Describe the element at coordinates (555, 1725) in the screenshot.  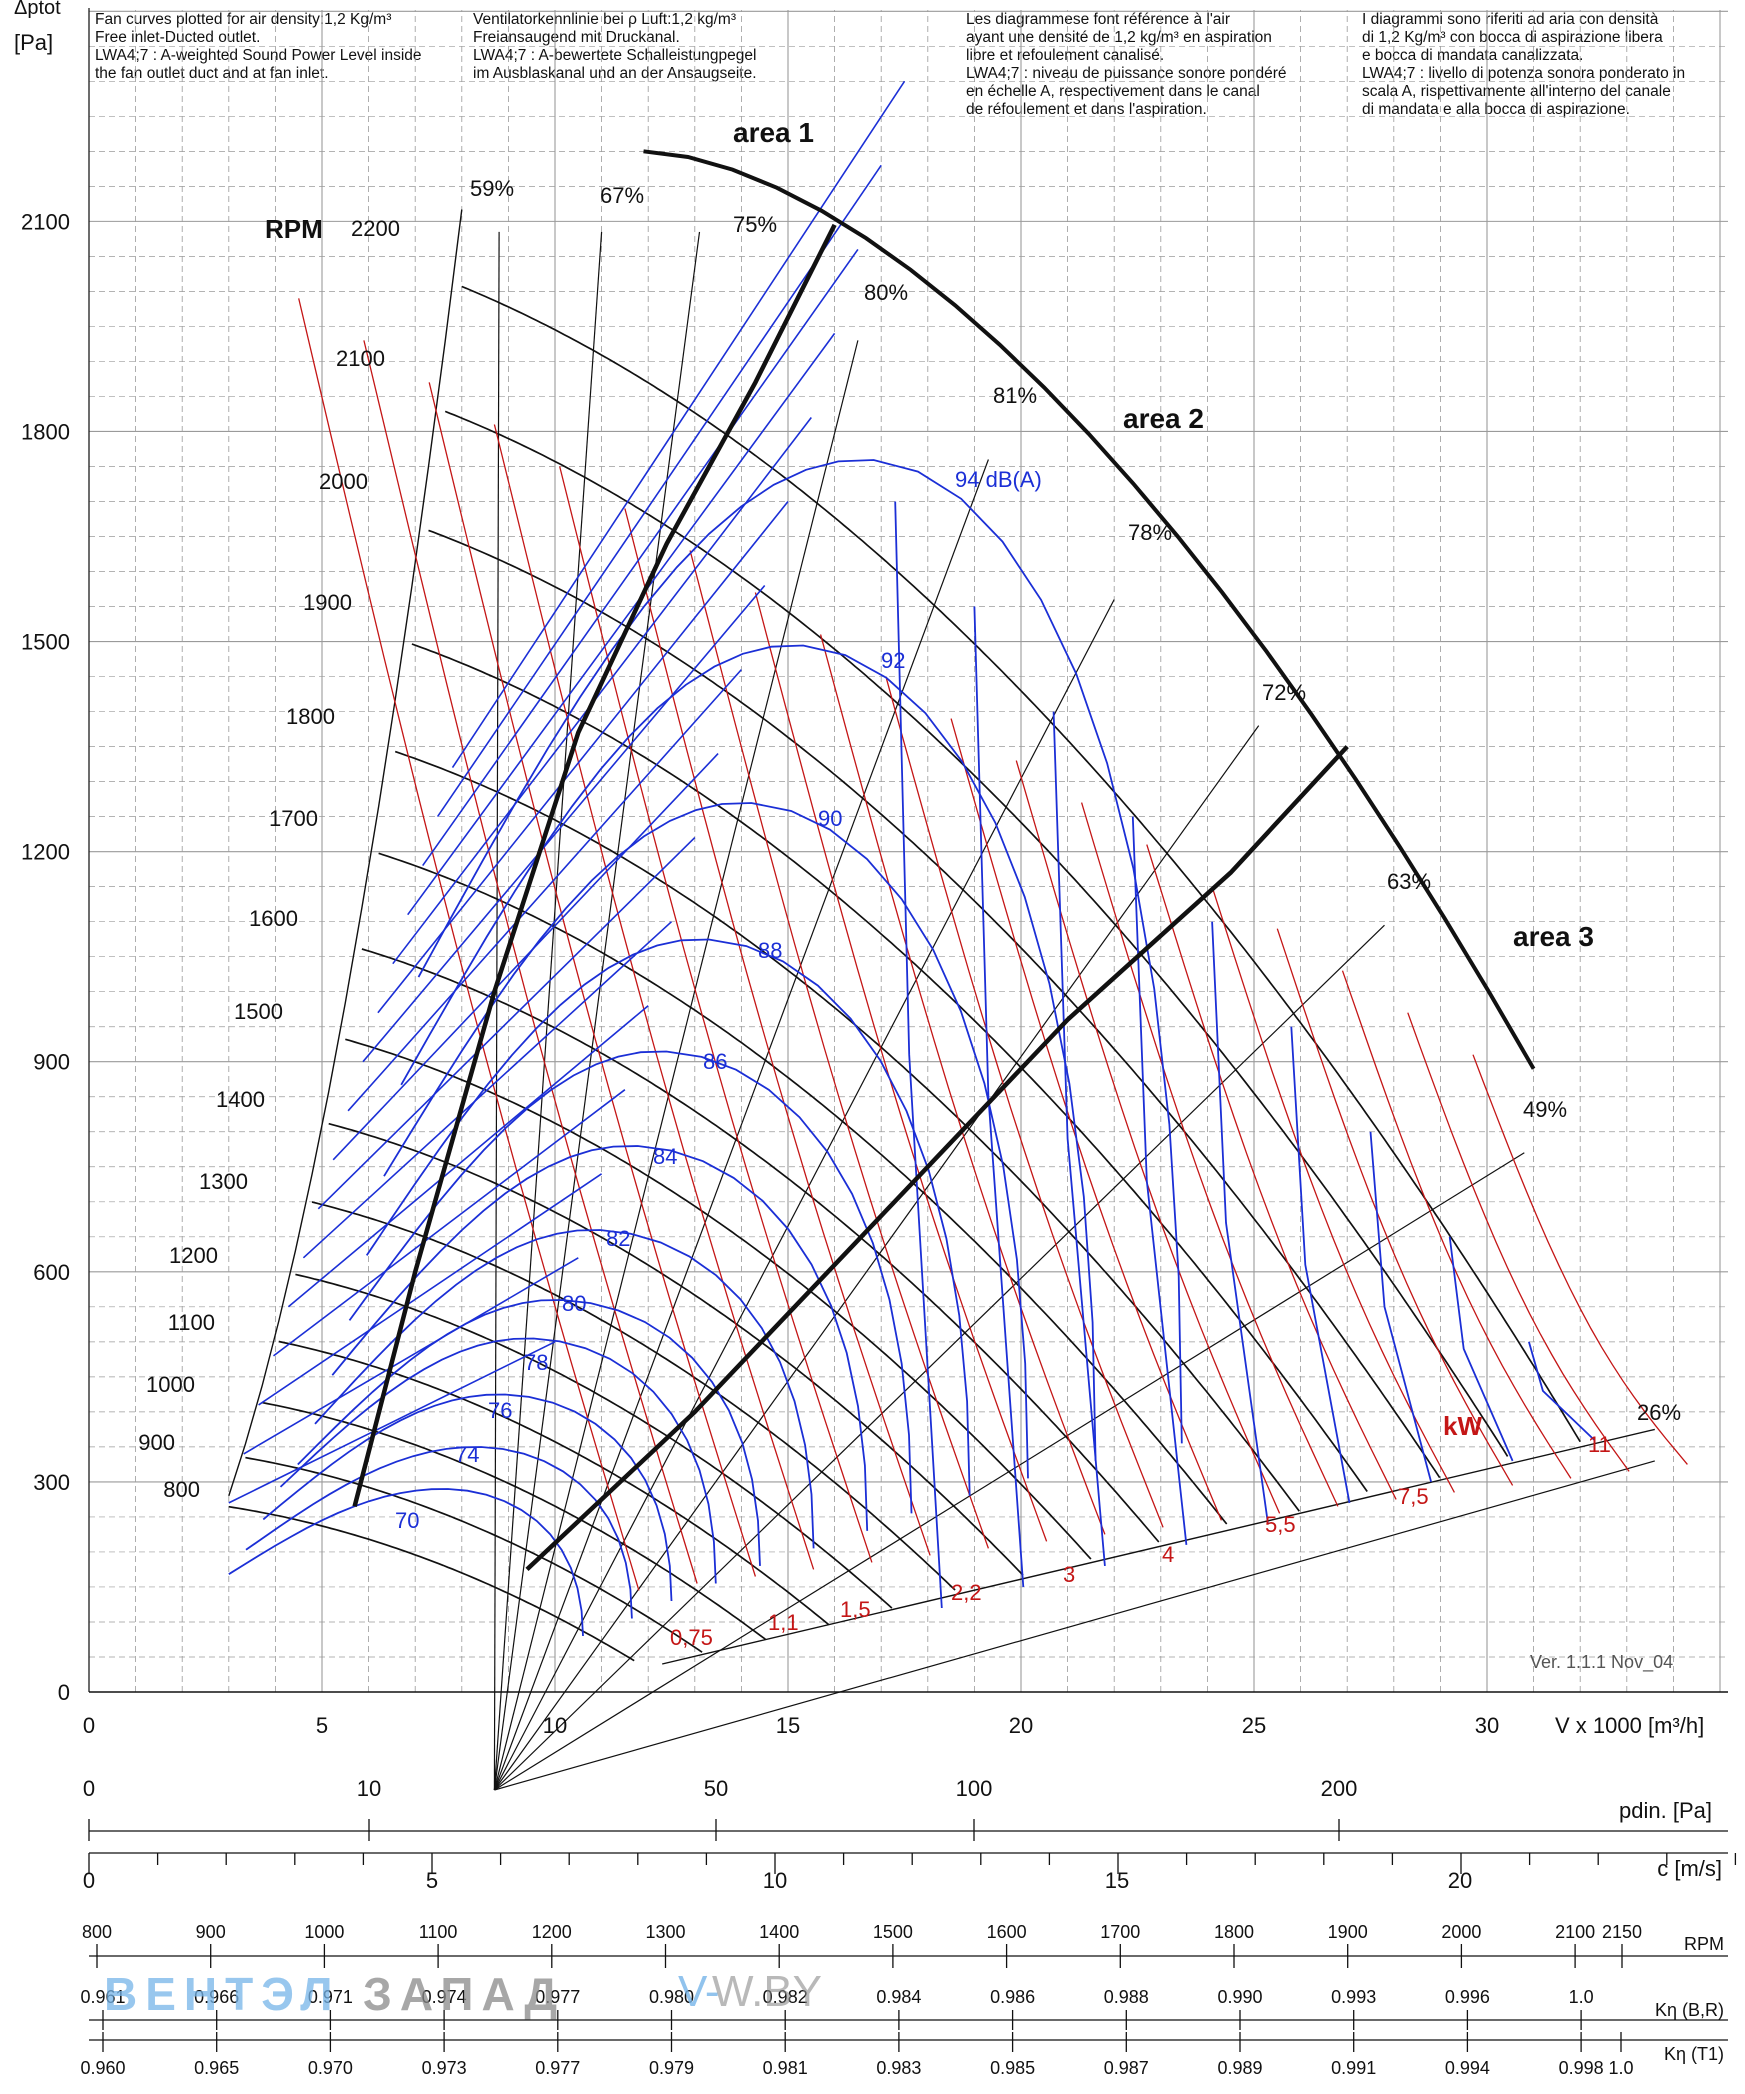
I see `x-tick-label: 10` at that location.